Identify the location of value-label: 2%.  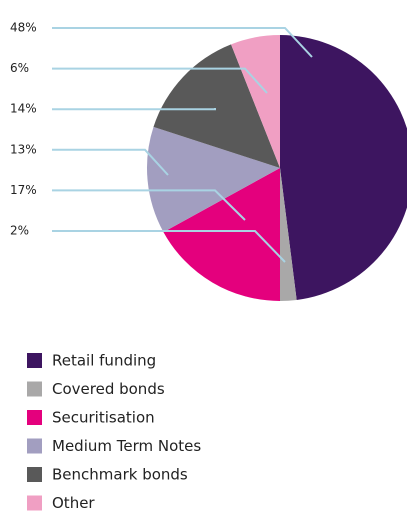
(19, 231).